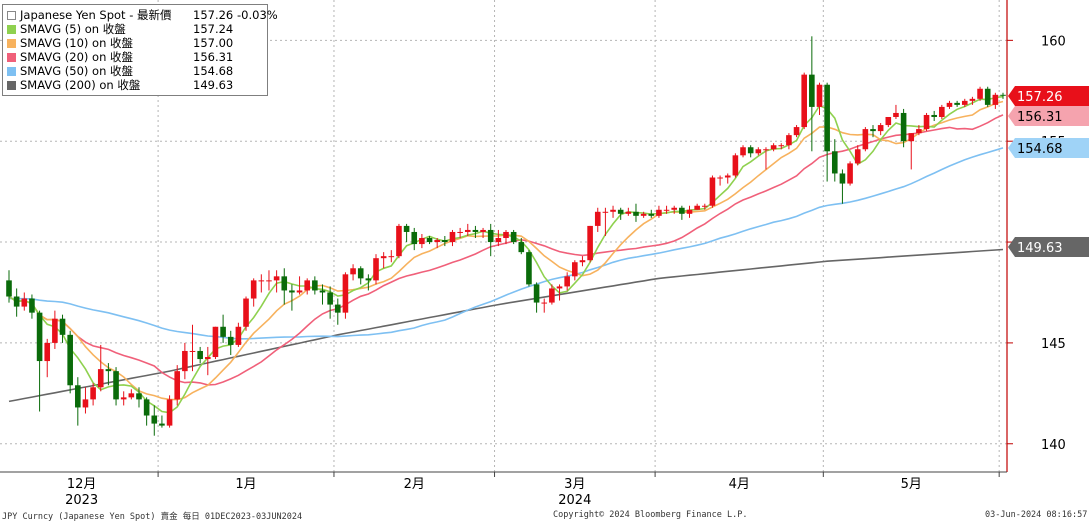 This screenshot has width=1090, height=523. I want to click on x-month-label: 1月, so click(245, 484).